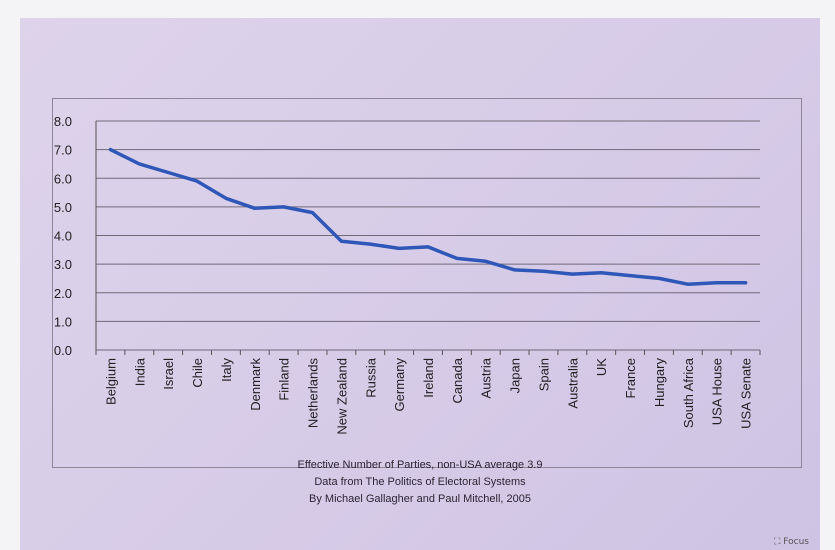  I want to click on x-tick-label: Canada, so click(457, 380).